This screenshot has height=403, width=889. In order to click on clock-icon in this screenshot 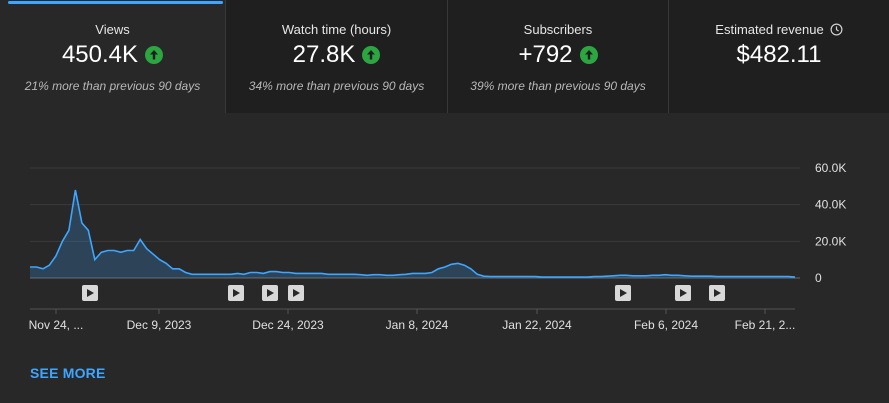, I will do `click(836, 29)`.